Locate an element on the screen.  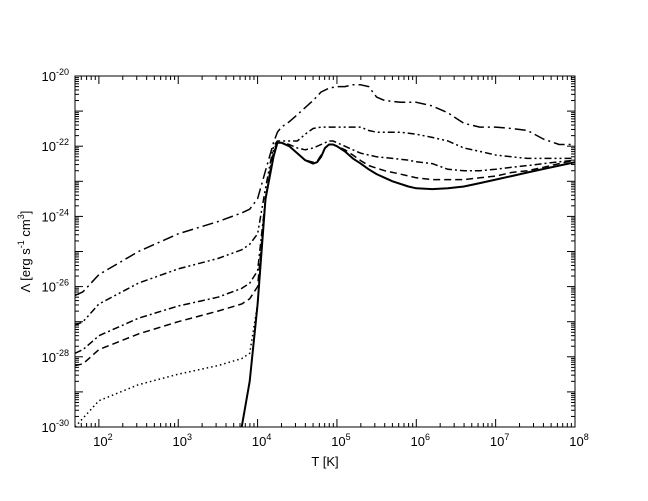
y-tick-label: 10-26 is located at coordinates (55, 286).